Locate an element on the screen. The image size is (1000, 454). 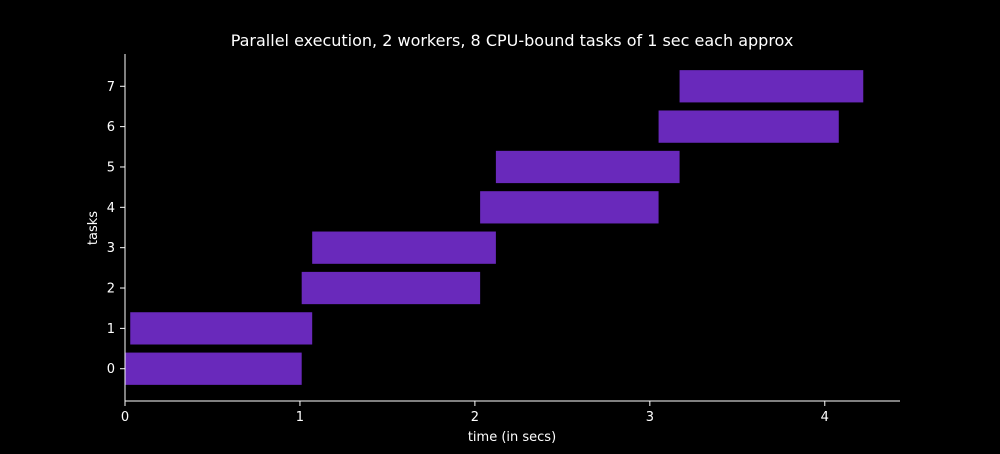
x-axis-label: time (in secs) is located at coordinates (512, 437).